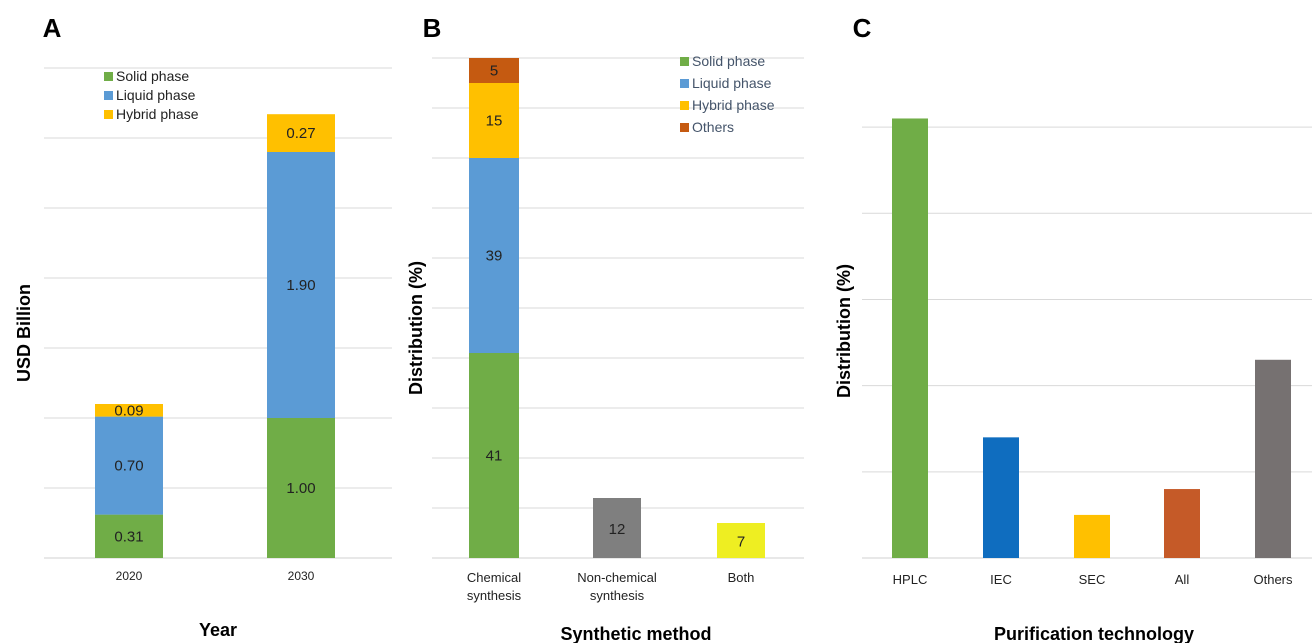 The image size is (1312, 643). What do you see at coordinates (1092, 579) in the screenshot?
I see `x-tick-label: SEC` at bounding box center [1092, 579].